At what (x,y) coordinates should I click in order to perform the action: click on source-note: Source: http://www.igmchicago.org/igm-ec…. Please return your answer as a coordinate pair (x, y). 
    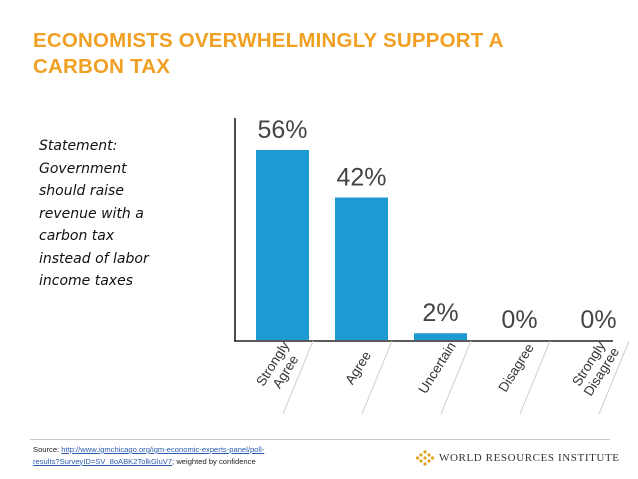
    Looking at the image, I should click on (183, 455).